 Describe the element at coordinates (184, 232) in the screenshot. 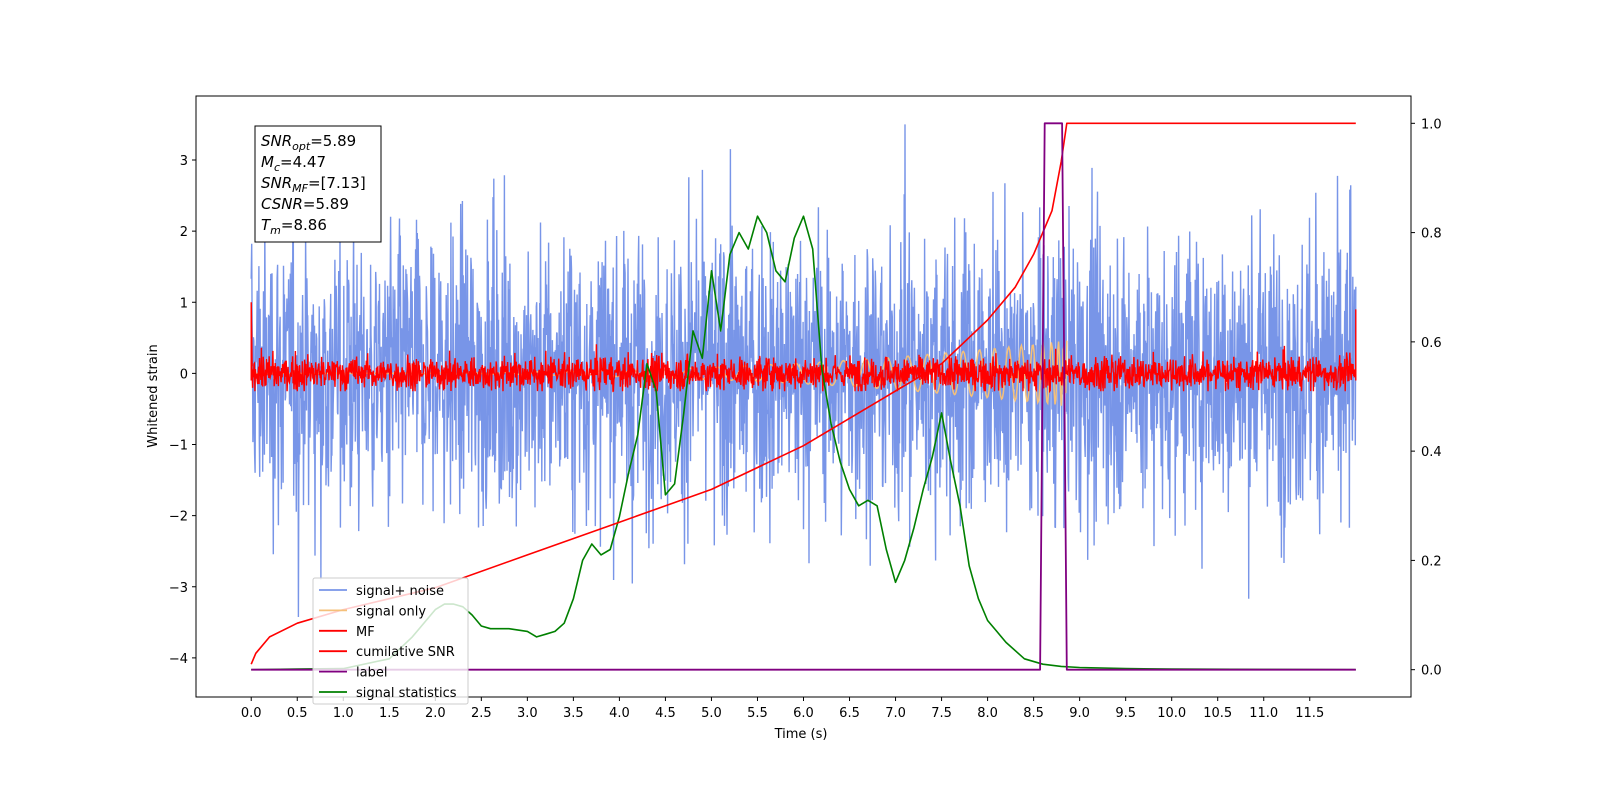

I see `y-tick-label: 2` at that location.